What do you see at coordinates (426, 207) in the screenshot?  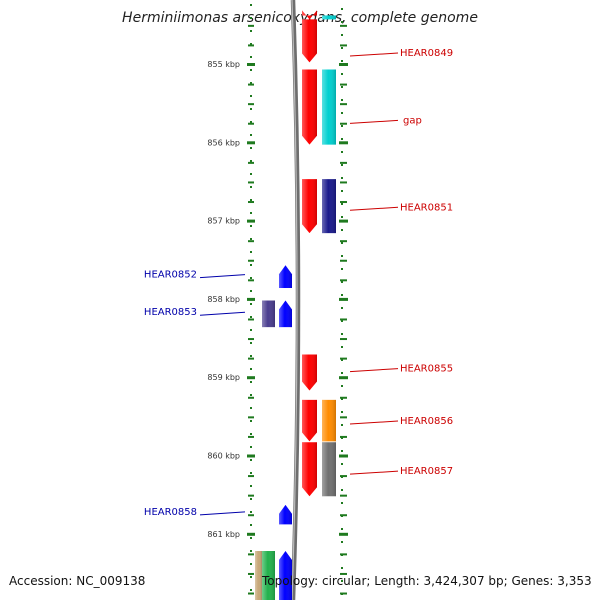 I see `gene-label-hear0851: HEAR0851` at bounding box center [426, 207].